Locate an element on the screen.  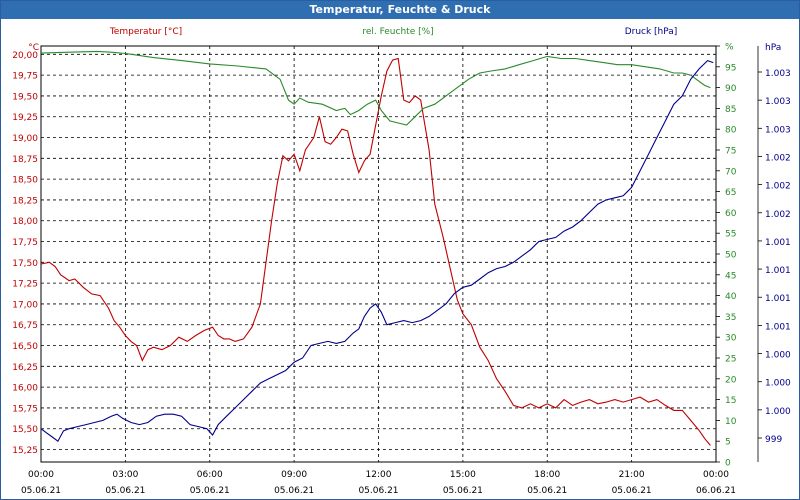
y-mid-tick-label: 30 is located at coordinates (731, 339).